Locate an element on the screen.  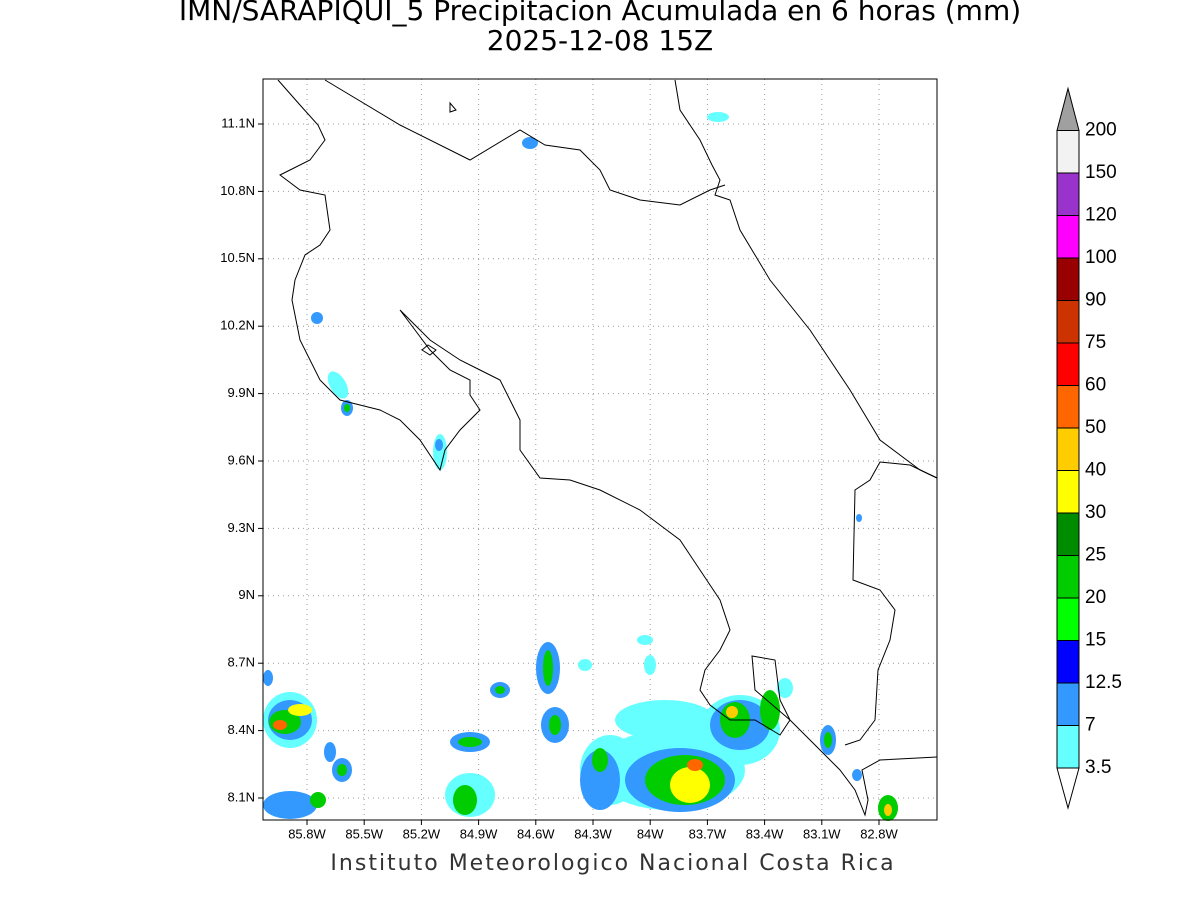
lat-tick-label: 9N is located at coordinates (246, 594).